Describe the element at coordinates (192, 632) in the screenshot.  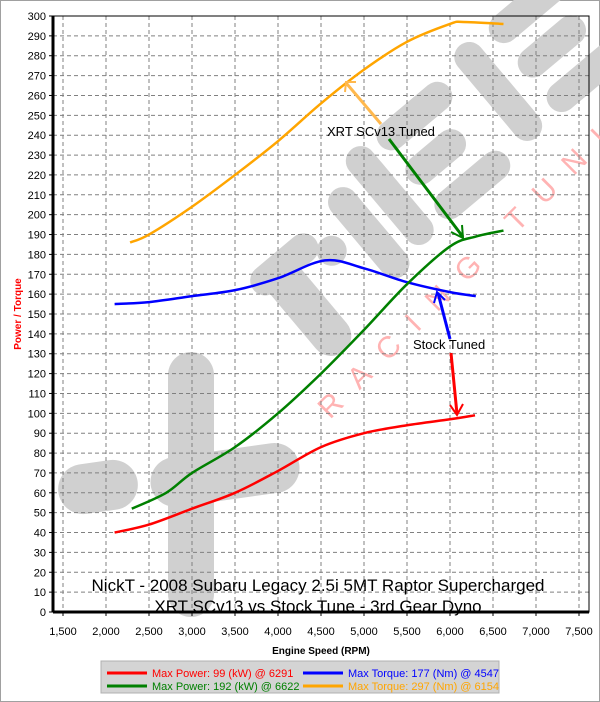
I see `x-tick-label: 3,000` at that location.